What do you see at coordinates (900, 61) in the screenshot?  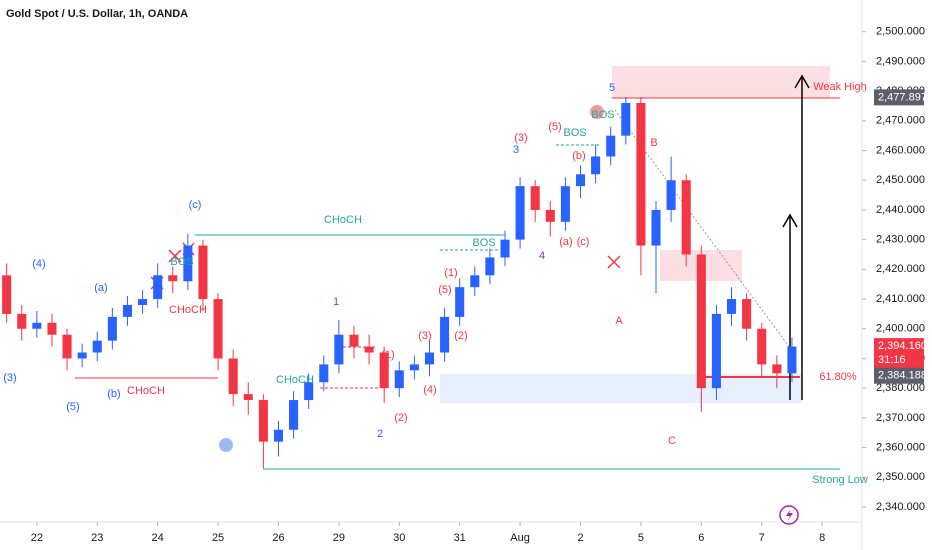 I see `y-tick-label: 2,490.000` at bounding box center [900, 61].